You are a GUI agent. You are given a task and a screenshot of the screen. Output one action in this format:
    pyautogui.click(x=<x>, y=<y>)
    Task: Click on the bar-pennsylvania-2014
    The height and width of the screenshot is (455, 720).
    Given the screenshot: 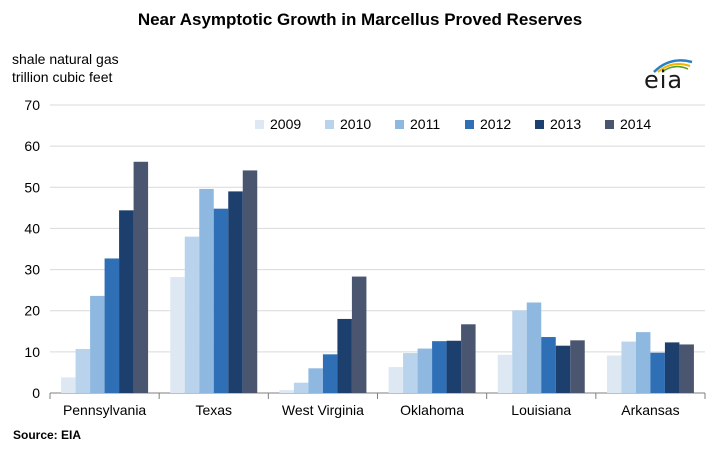 What is the action you would take?
    pyautogui.click(x=141, y=277)
    